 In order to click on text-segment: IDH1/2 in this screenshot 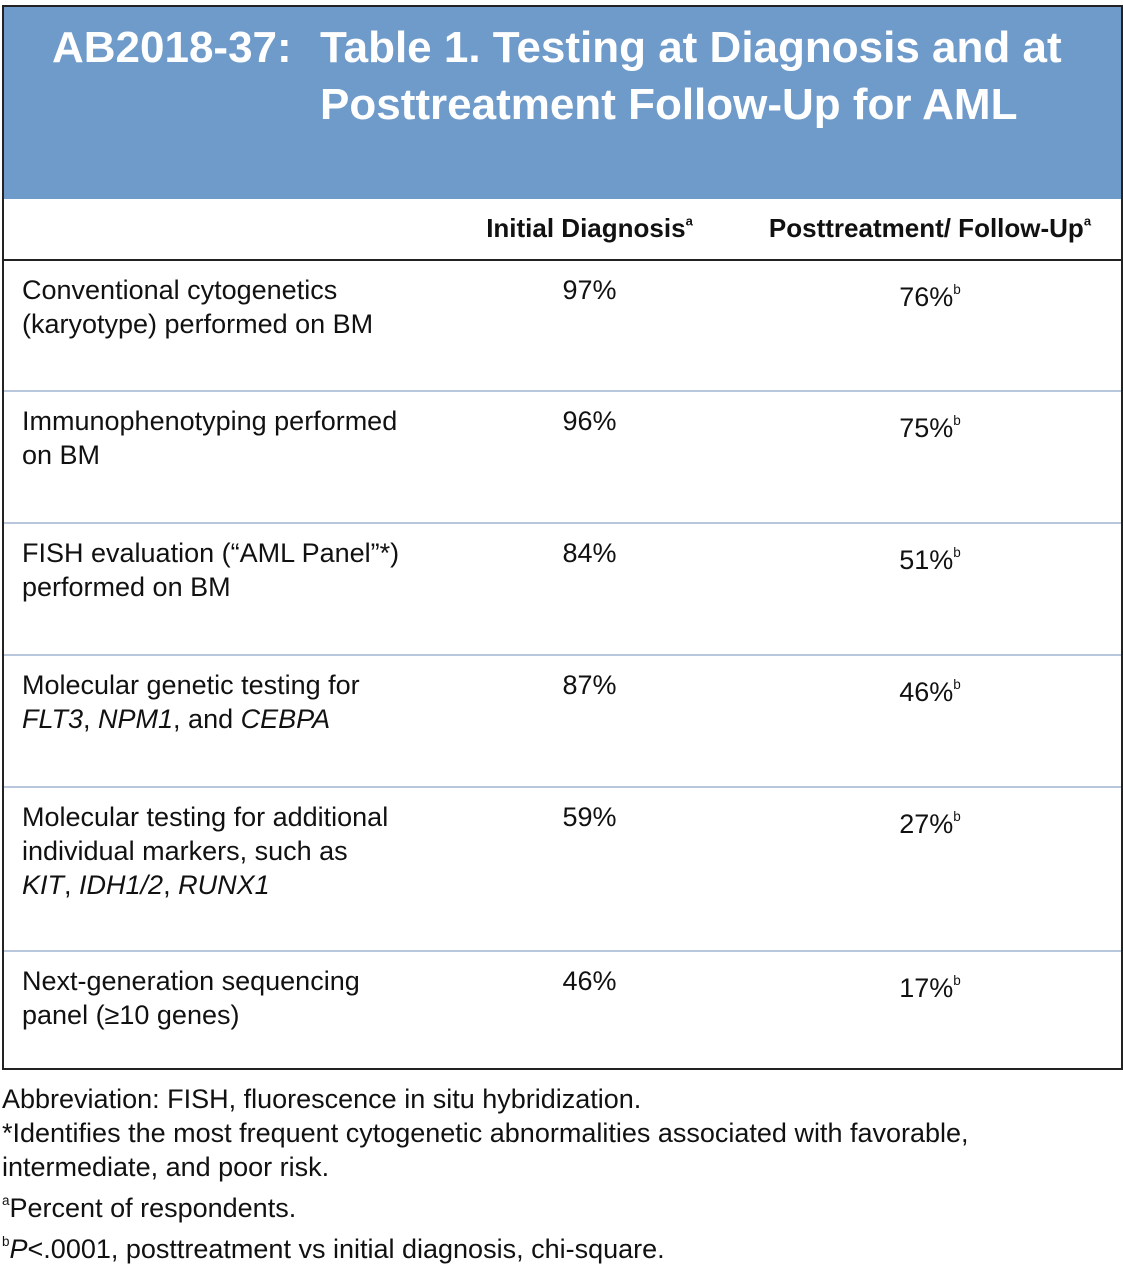, I will do `click(121, 885)`.